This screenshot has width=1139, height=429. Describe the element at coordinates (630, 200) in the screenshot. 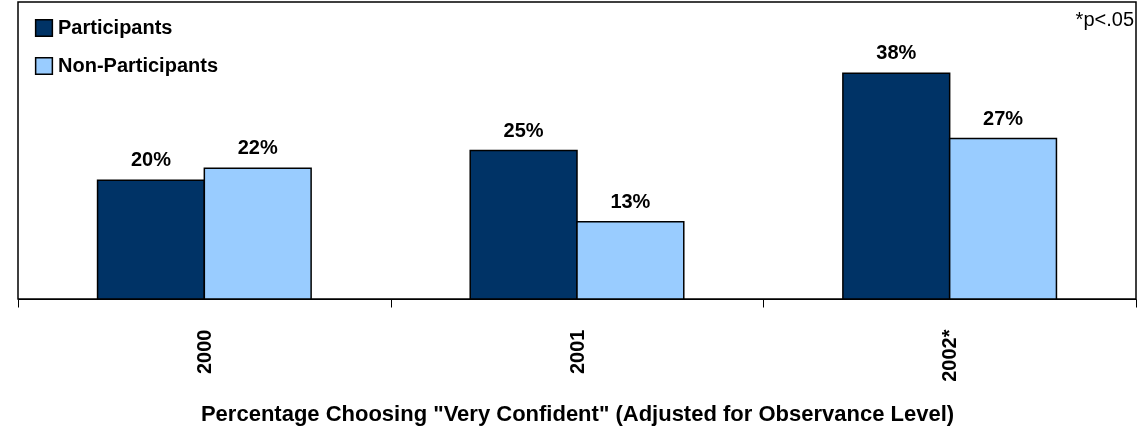

I see `data-label: 13%` at that location.